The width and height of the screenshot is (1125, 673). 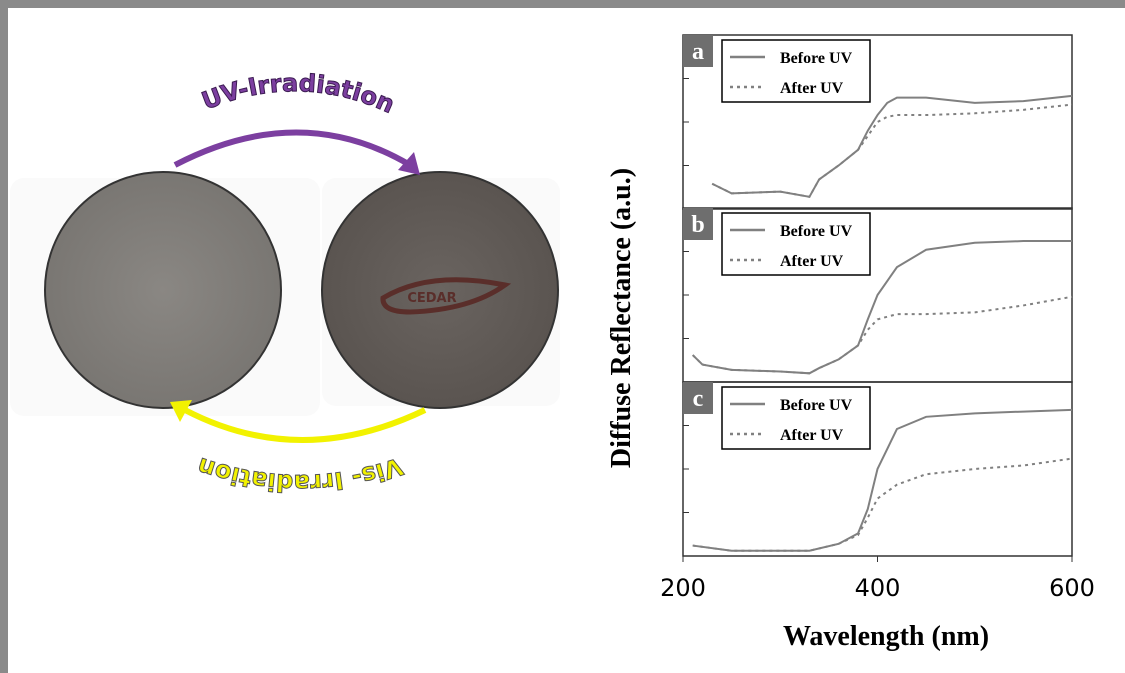 I want to click on x-tick-label: 400, so click(x=878, y=588).